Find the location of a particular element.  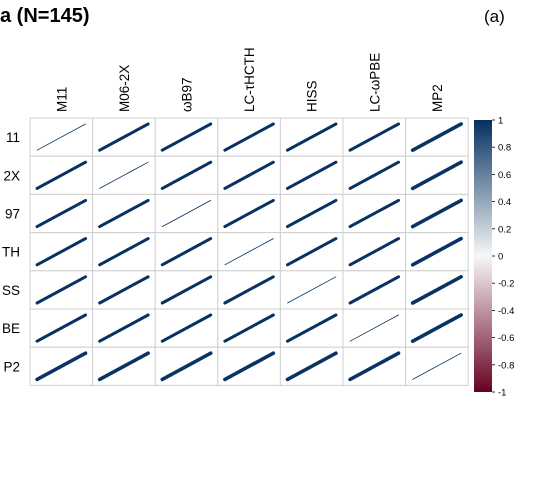

column-label: M06-2X is located at coordinates (124, 88).